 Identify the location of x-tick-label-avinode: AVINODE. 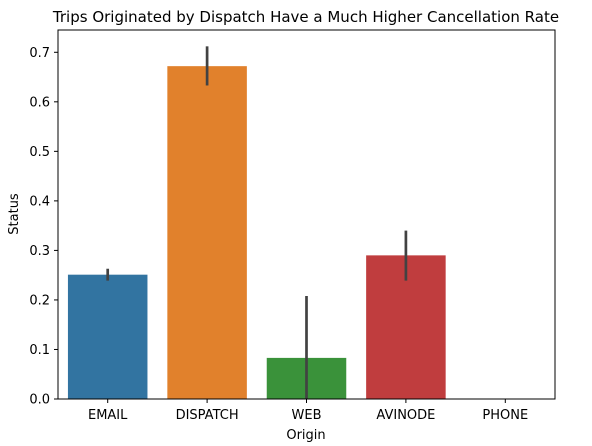
(405, 415).